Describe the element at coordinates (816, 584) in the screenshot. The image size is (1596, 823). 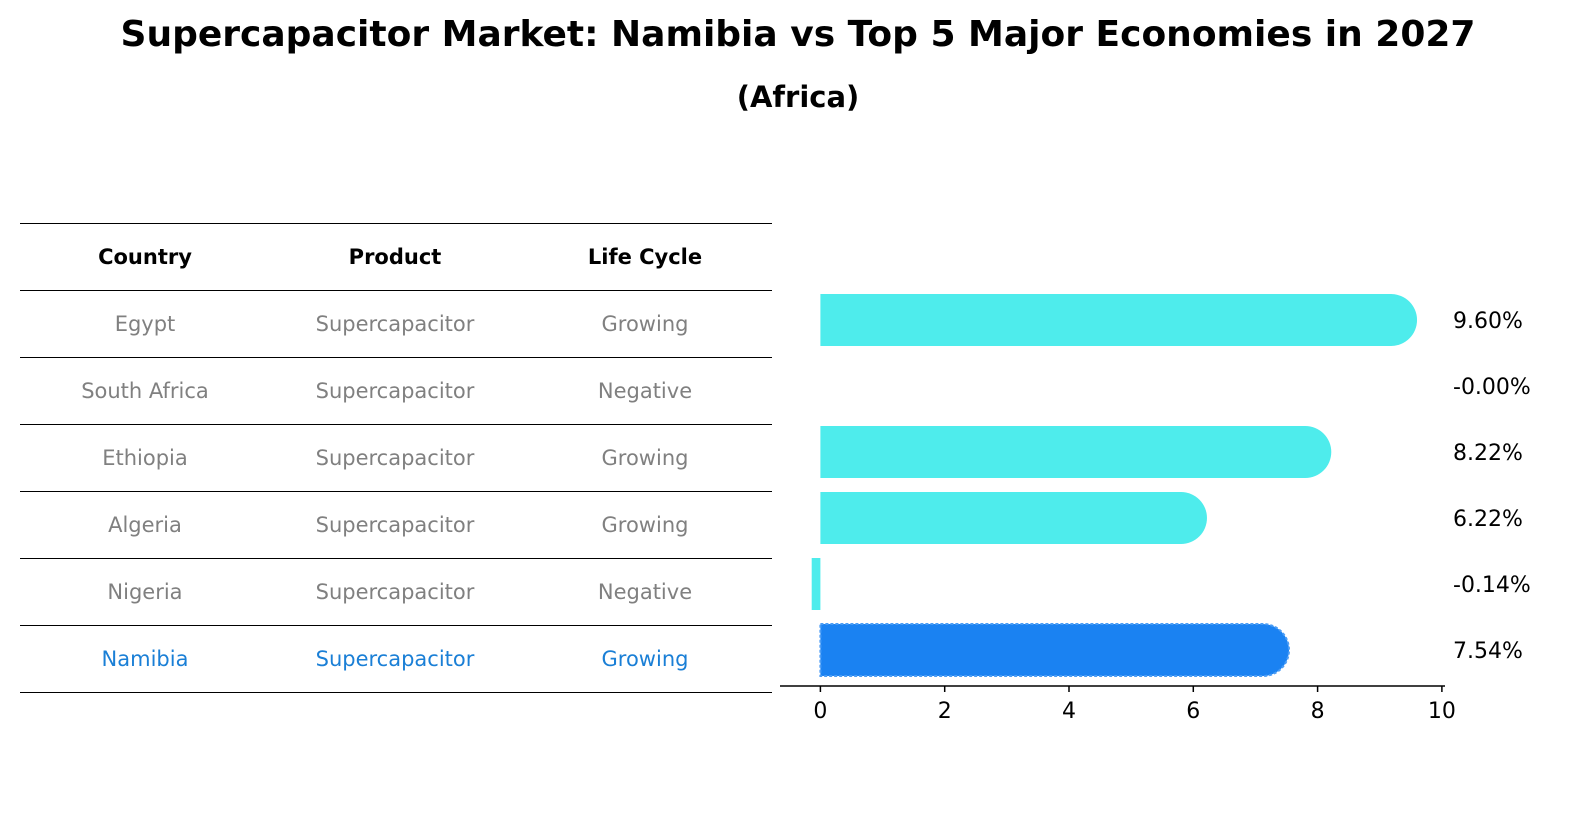
I see `bar-nigeria` at that location.